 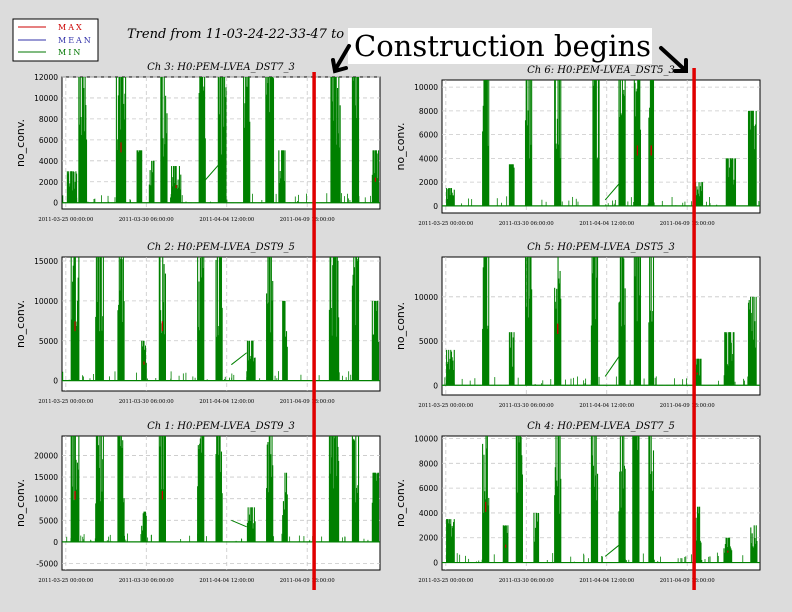 What do you see at coordinates (48, 520) in the screenshot?
I see `ytick-label: 5000` at bounding box center [48, 520].